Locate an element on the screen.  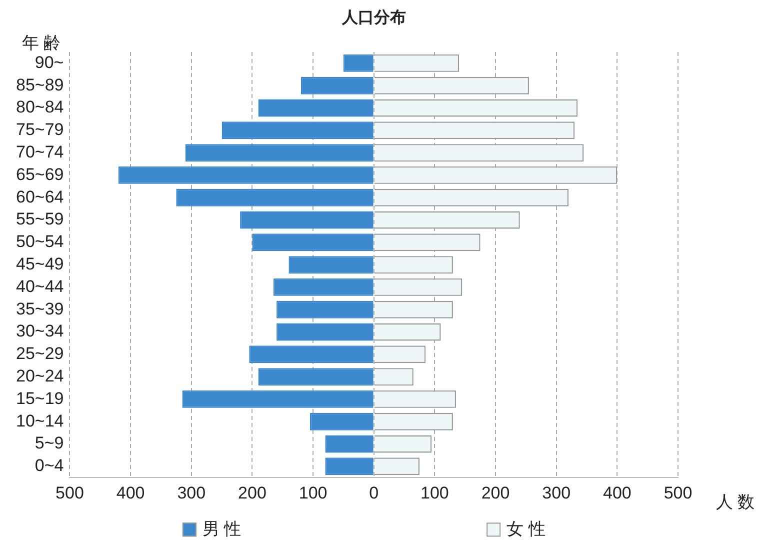
y-axis-title: 年 齢 is located at coordinates (41, 43).